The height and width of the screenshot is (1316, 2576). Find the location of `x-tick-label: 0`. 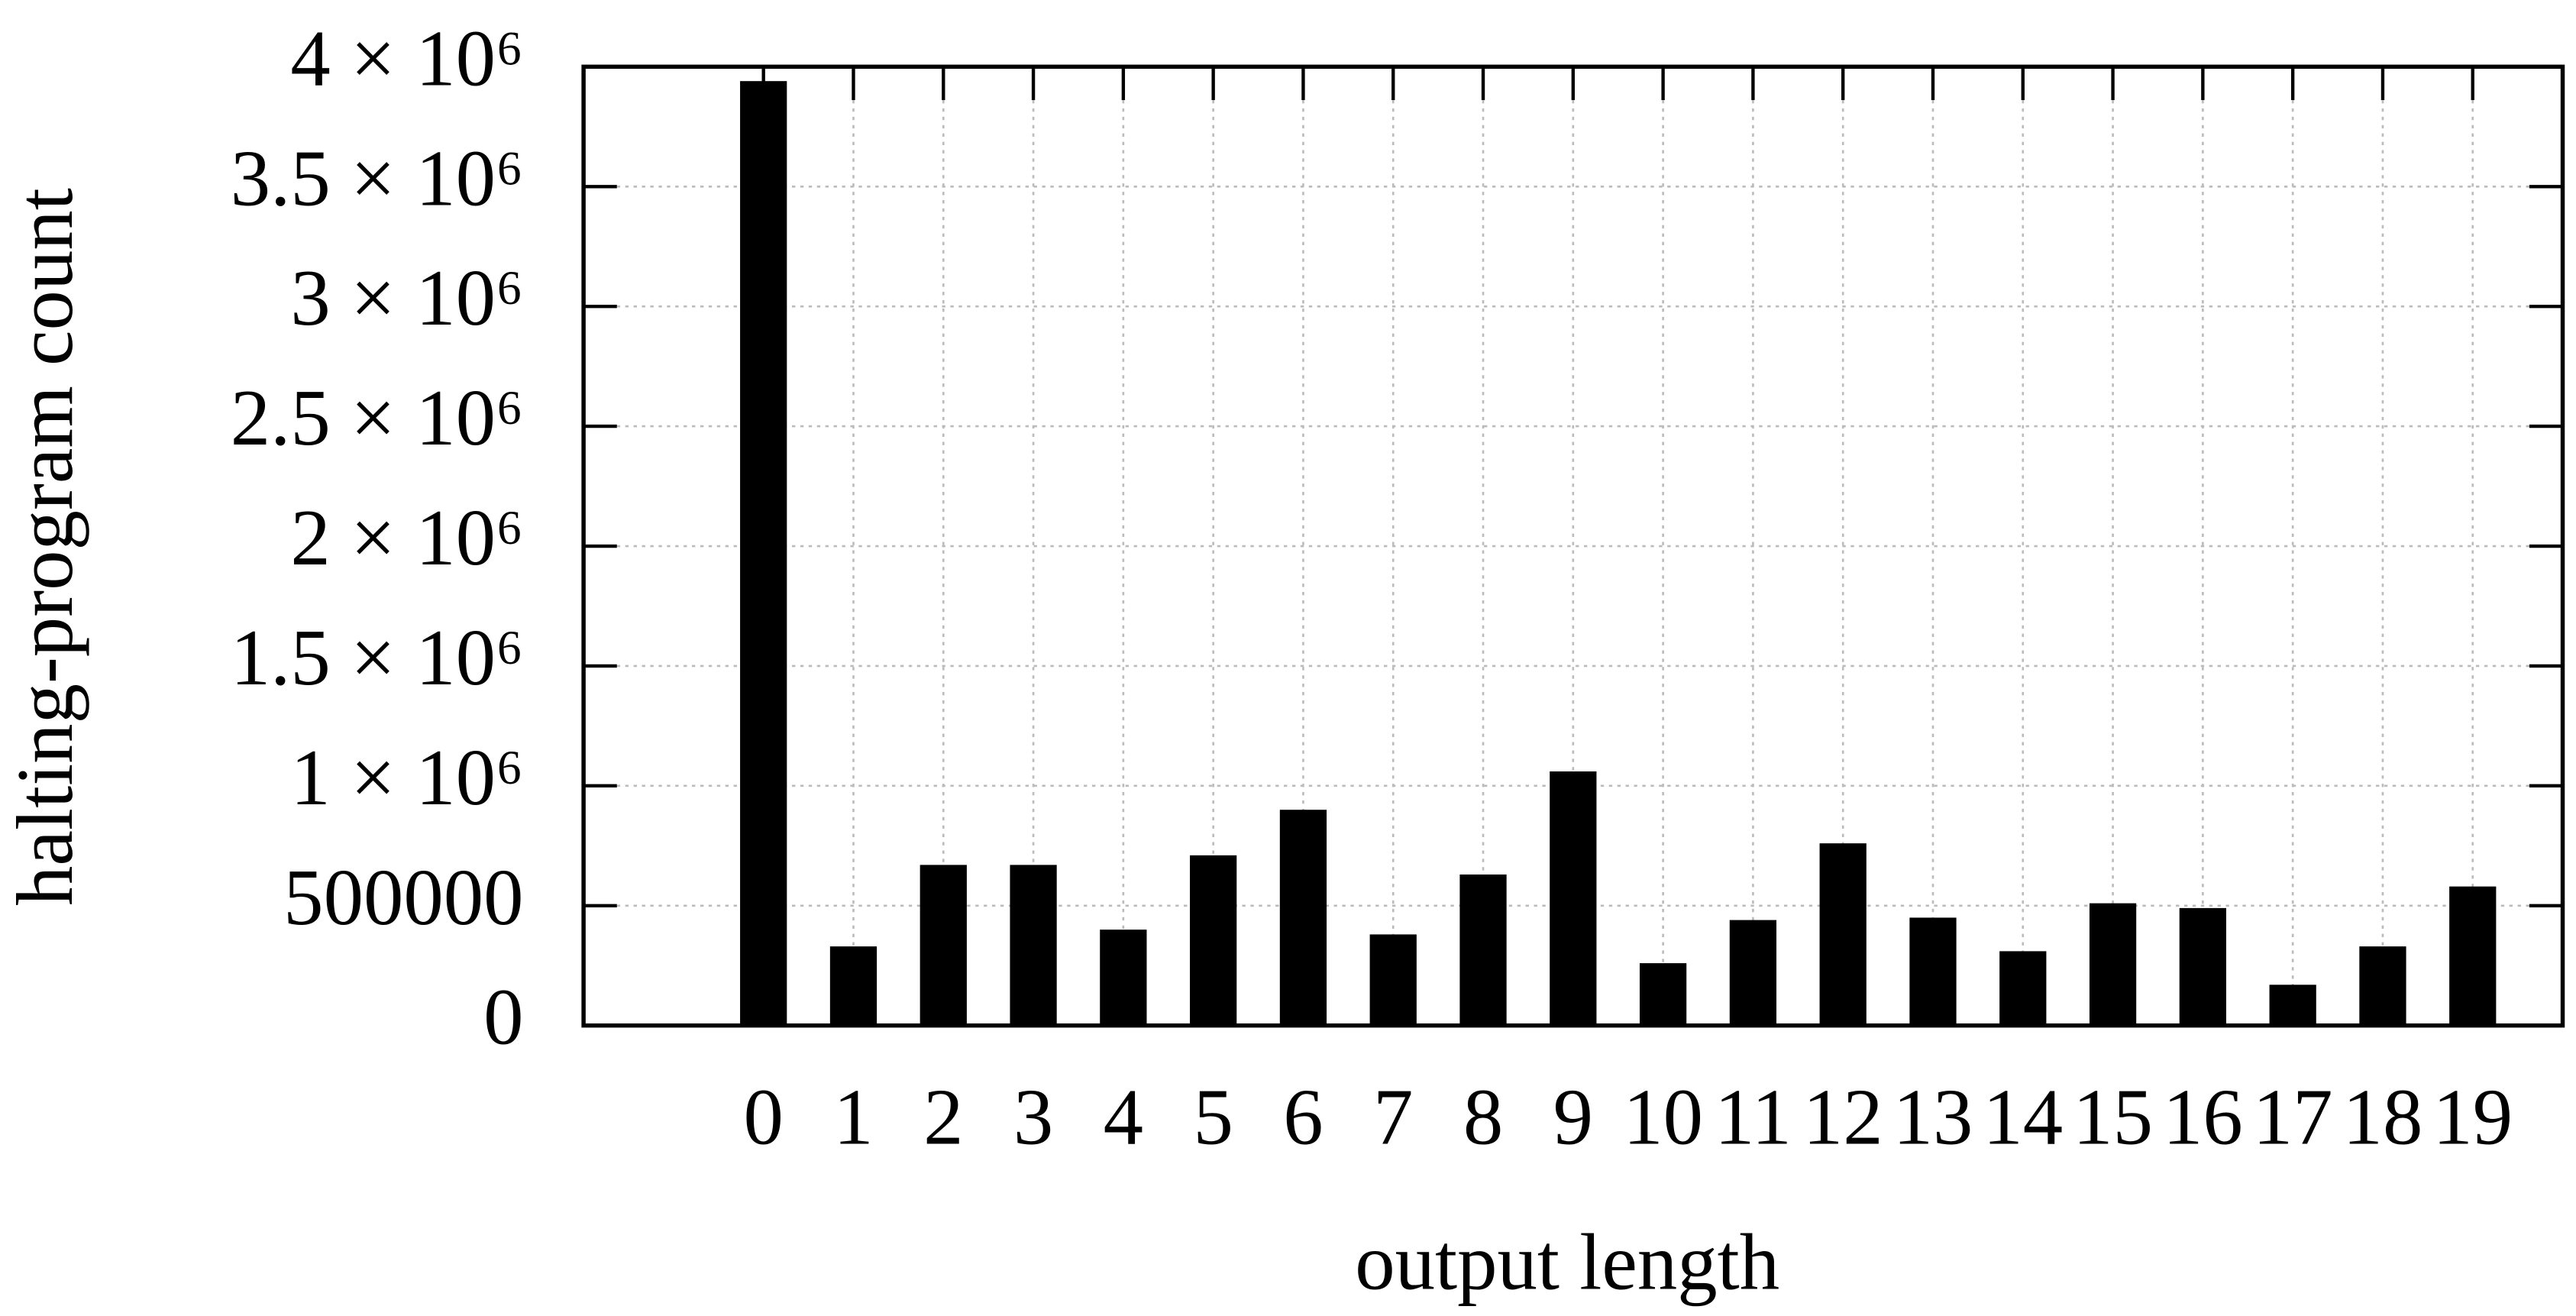

x-tick-label: 0 is located at coordinates (763, 1117).